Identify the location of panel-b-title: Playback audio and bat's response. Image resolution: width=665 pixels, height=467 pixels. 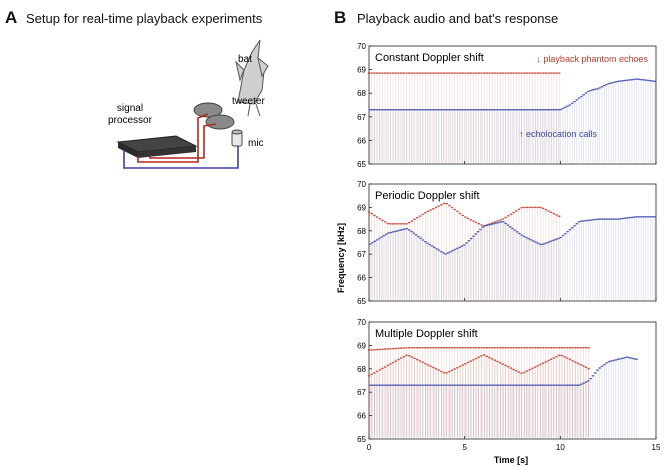
(458, 18).